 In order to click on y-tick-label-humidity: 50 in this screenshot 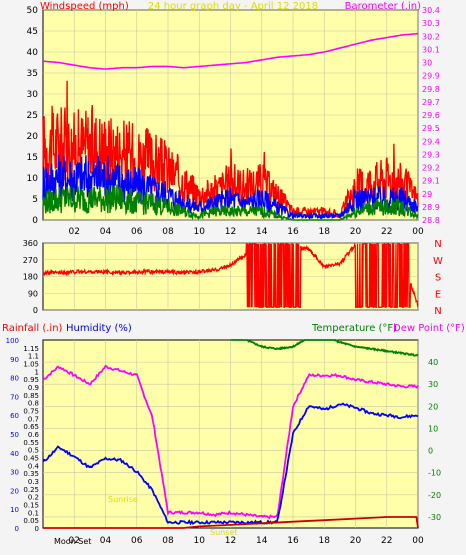, I will do `click(14, 435)`.